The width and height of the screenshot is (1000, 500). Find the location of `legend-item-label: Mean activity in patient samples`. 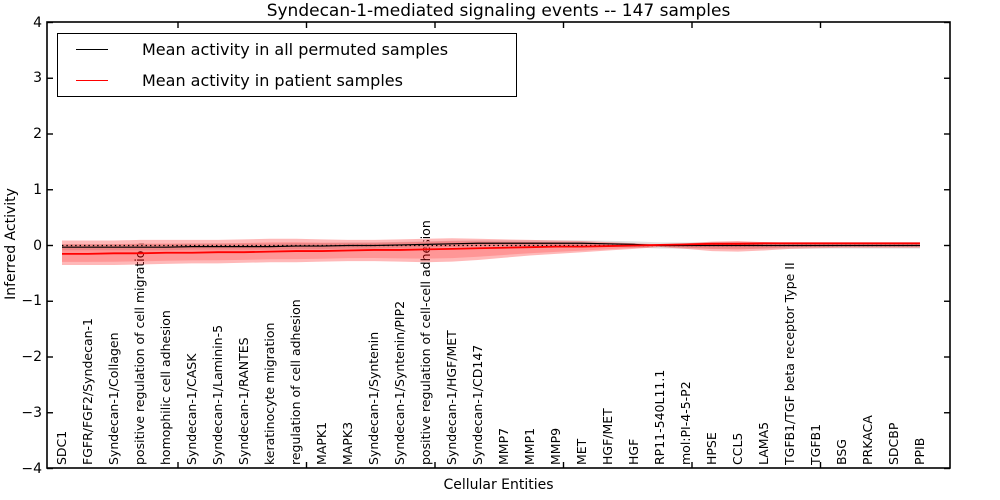

legend-item-label: Mean activity in patient samples is located at coordinates (272, 80).